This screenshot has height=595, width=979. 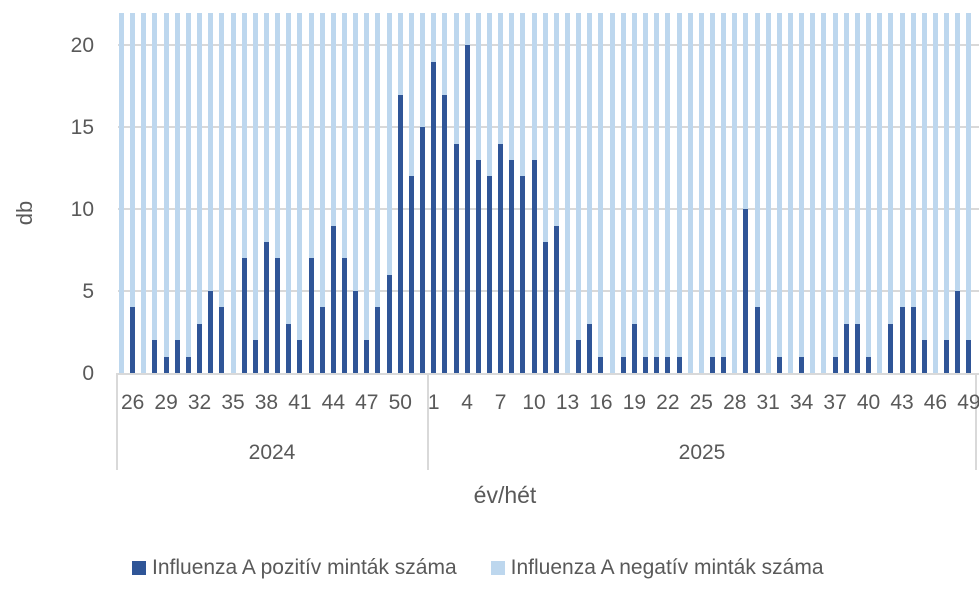 What do you see at coordinates (400, 402) in the screenshot?
I see `x-tick-label: 50` at bounding box center [400, 402].